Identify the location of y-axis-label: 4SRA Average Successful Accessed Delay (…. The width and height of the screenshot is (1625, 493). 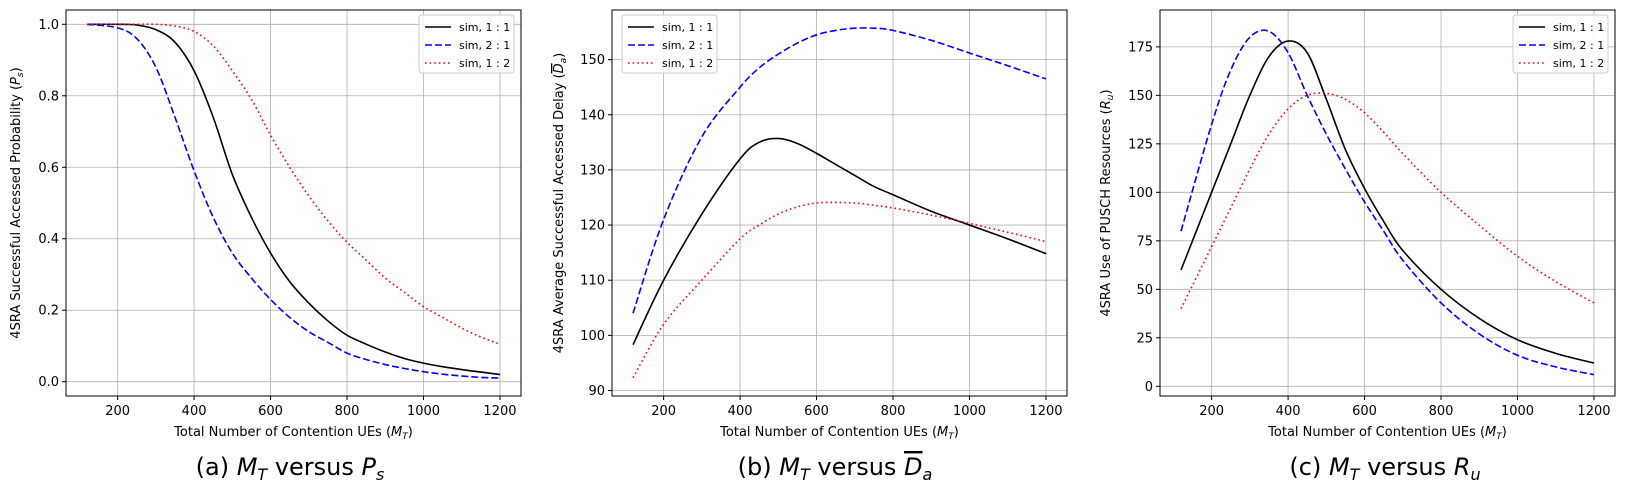
(560, 203).